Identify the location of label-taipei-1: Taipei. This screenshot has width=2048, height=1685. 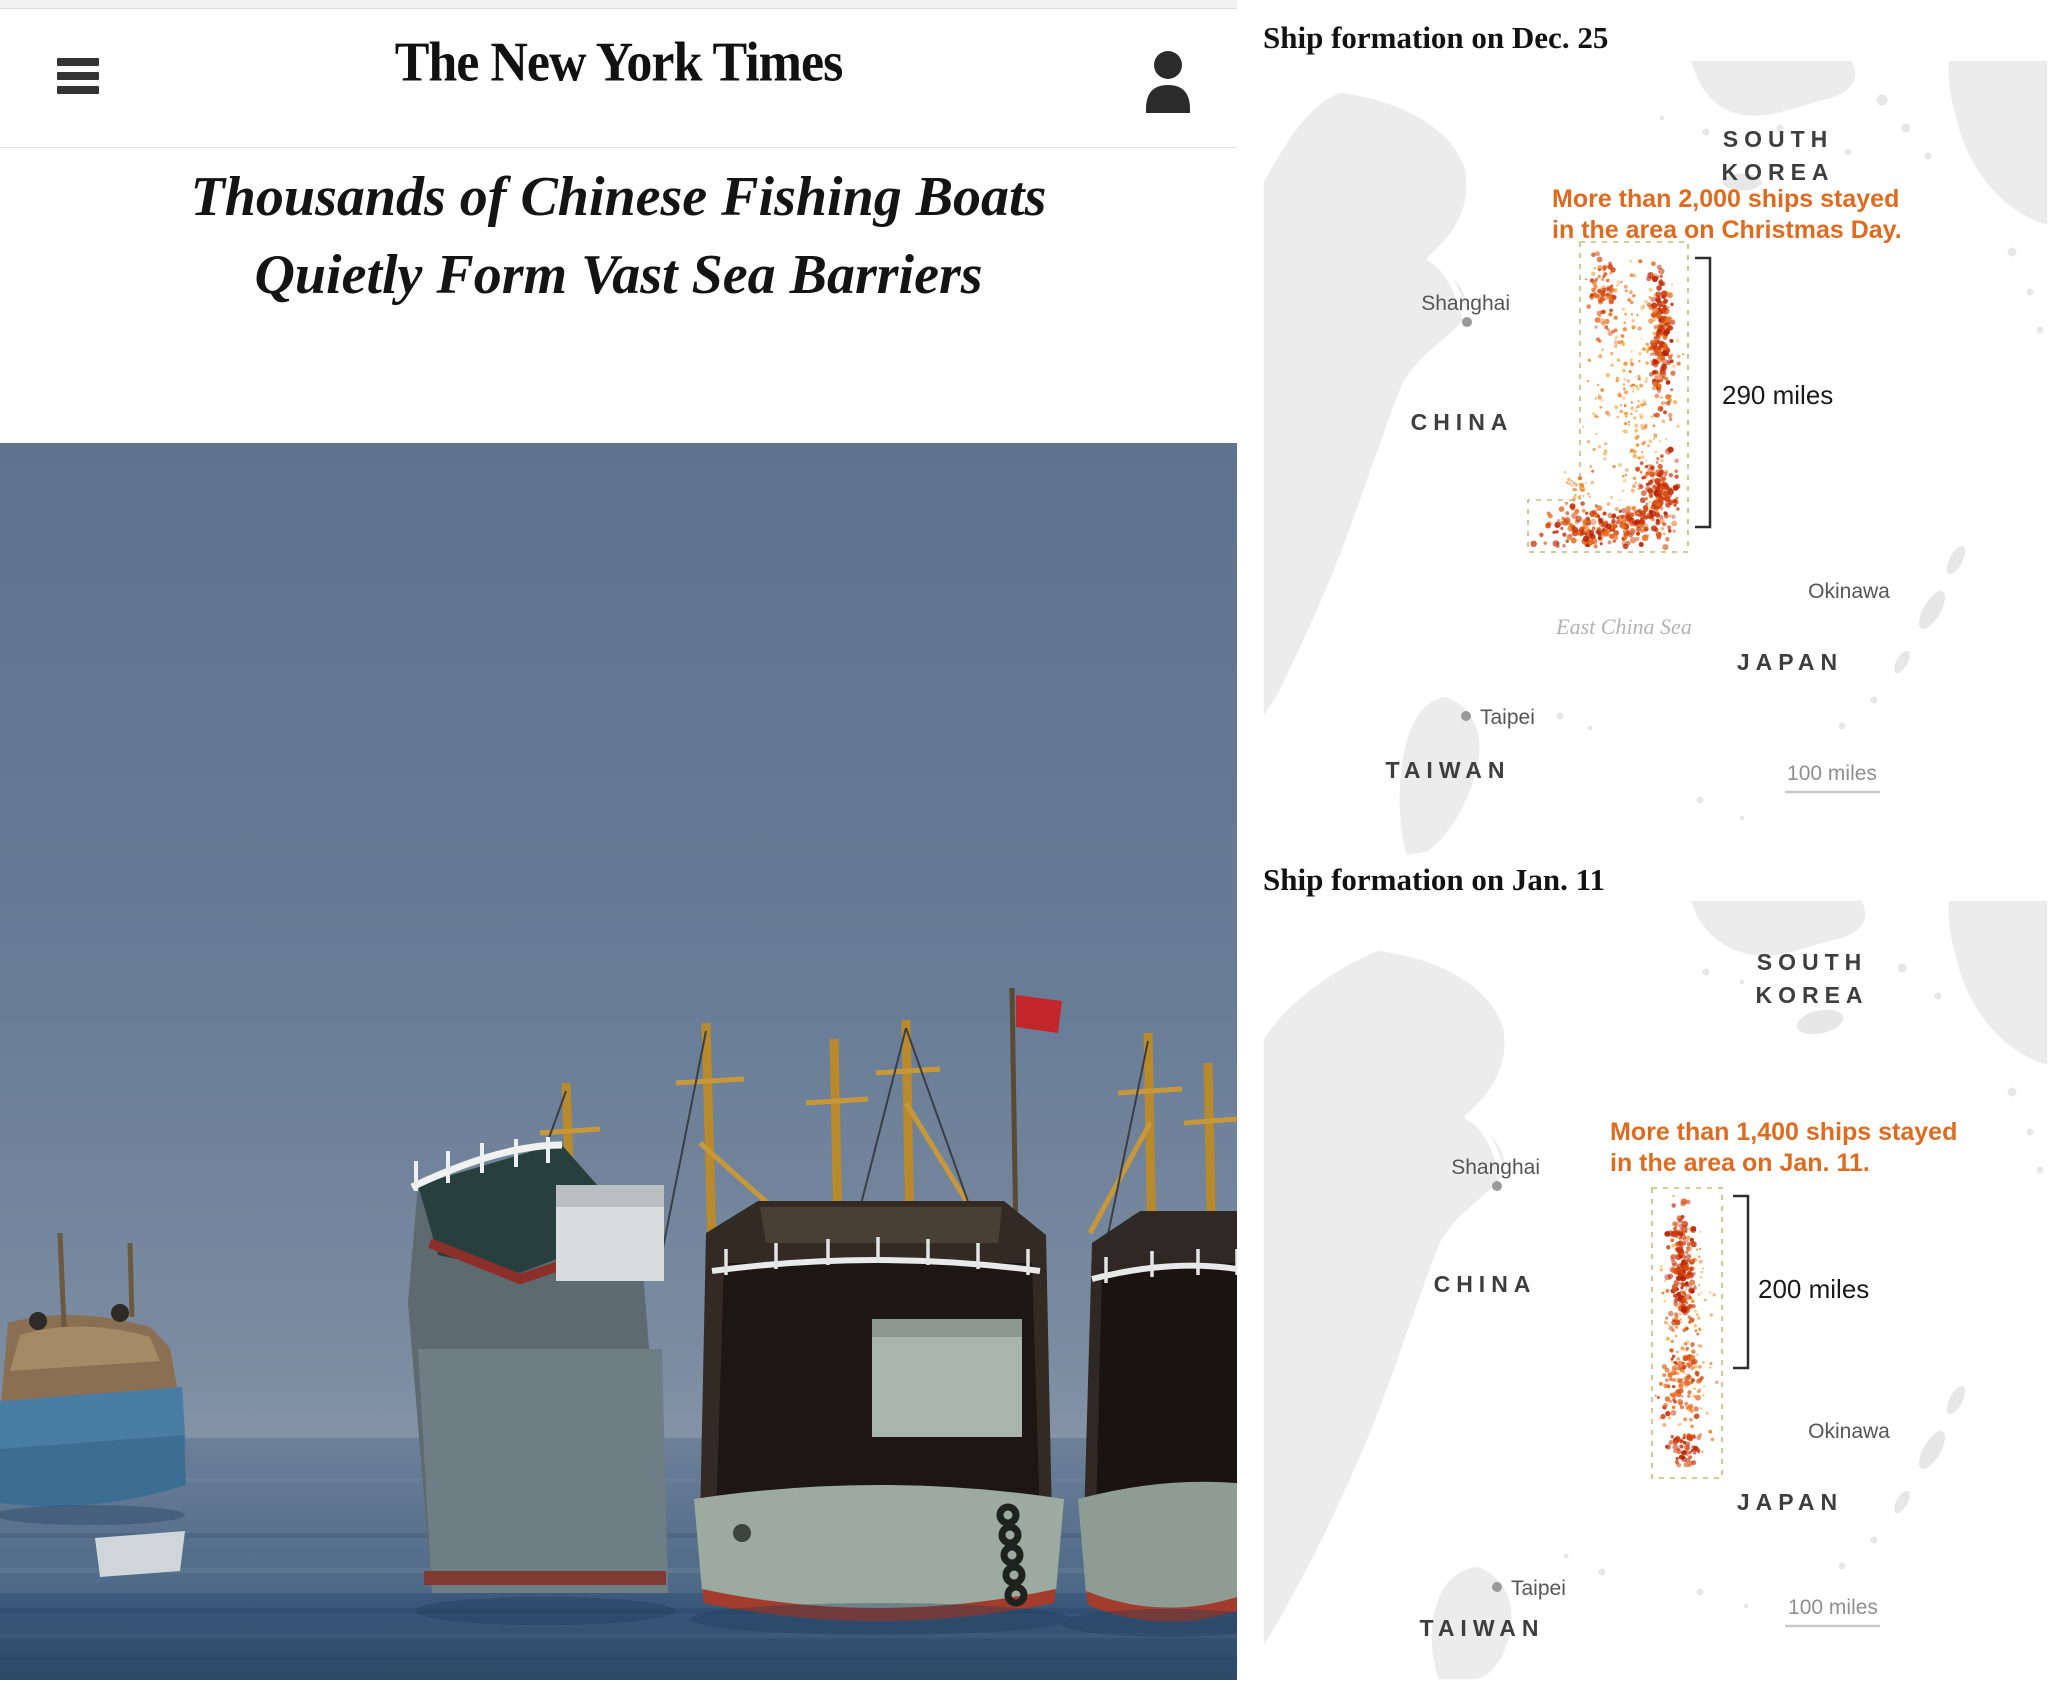
(1507, 717).